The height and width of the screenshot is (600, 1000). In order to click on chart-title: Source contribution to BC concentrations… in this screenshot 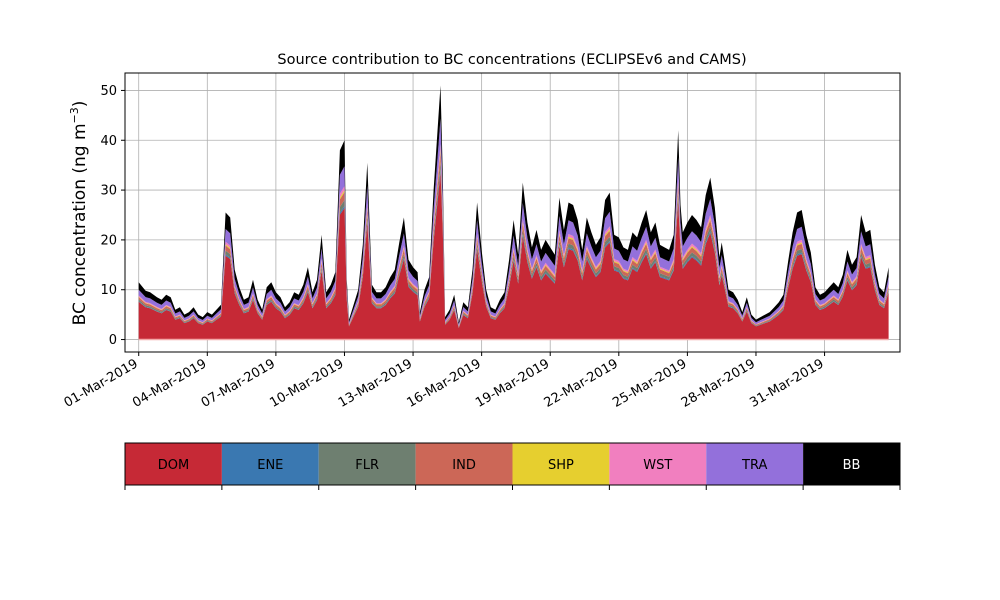, I will do `click(511, 60)`.